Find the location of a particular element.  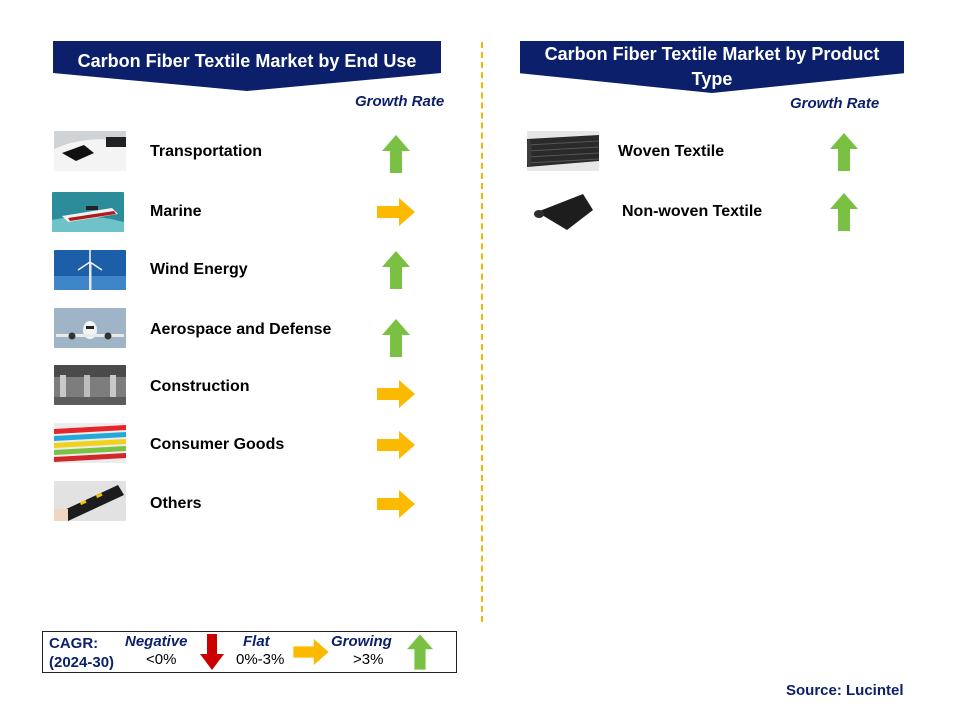

others-image is located at coordinates (90, 501).